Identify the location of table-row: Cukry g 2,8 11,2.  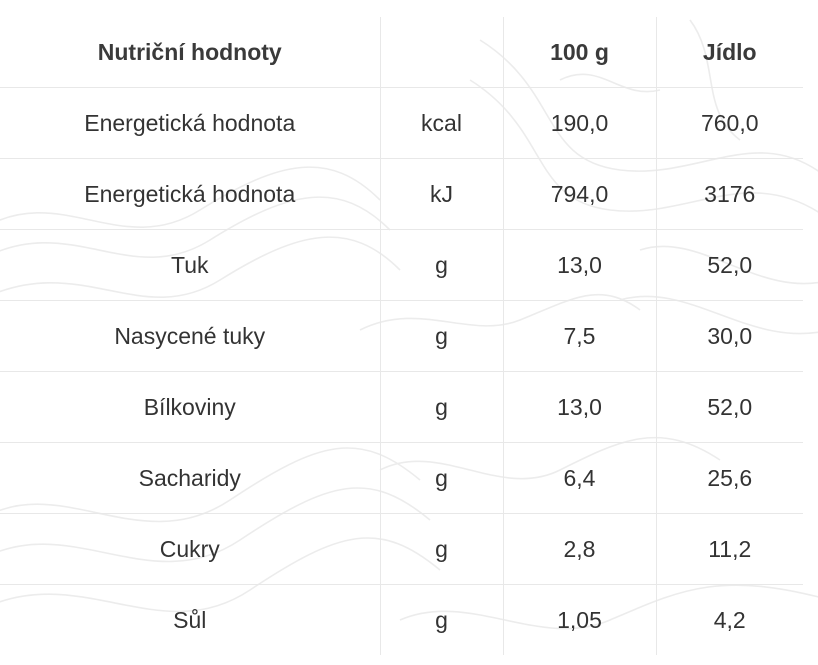
(401, 549).